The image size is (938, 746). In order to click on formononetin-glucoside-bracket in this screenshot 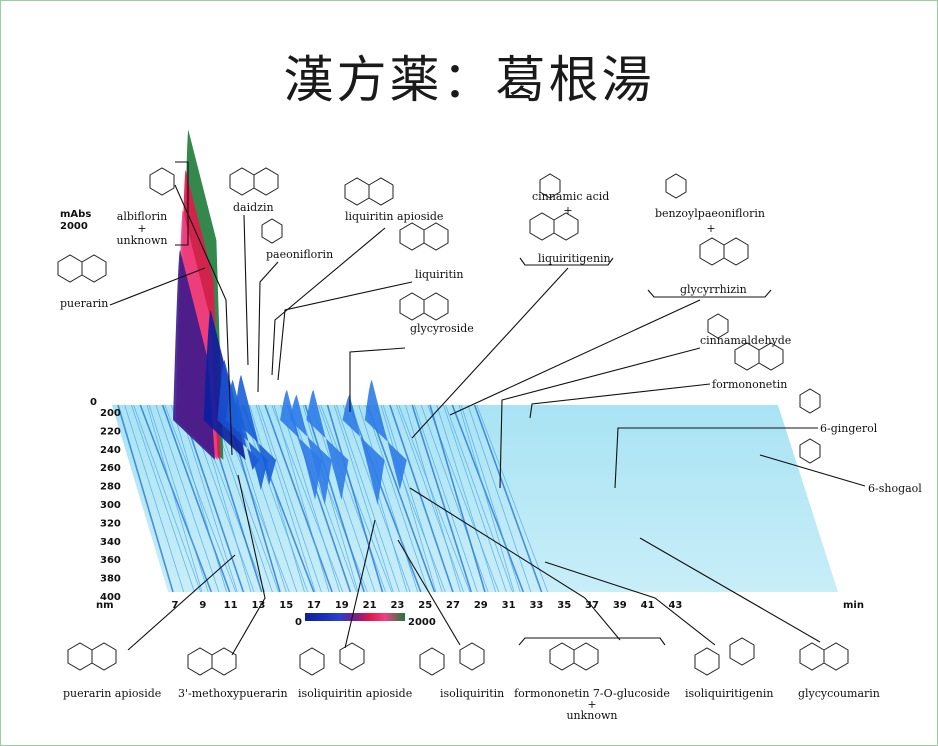, I will do `click(592, 641)`.